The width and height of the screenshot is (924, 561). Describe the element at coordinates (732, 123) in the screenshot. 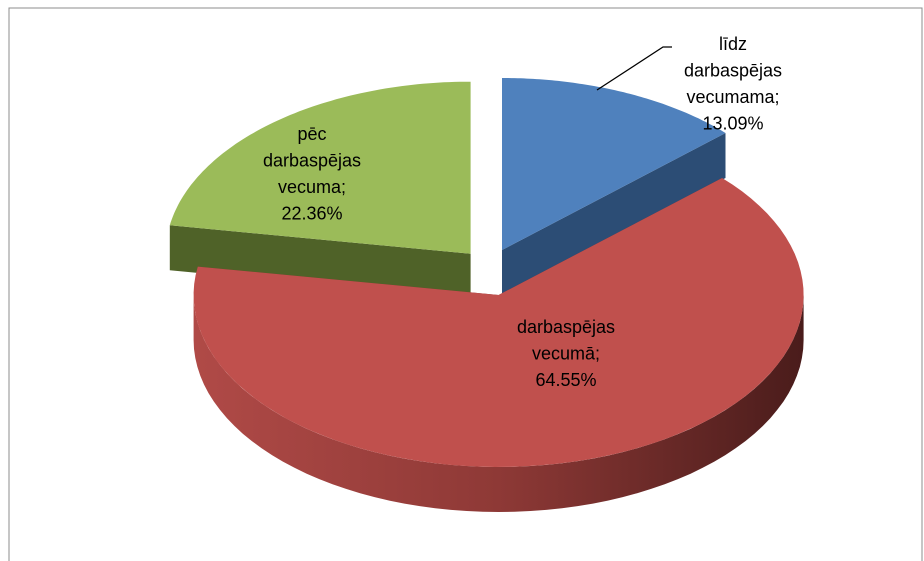

I see `slice-value-label: 13.09%` at that location.